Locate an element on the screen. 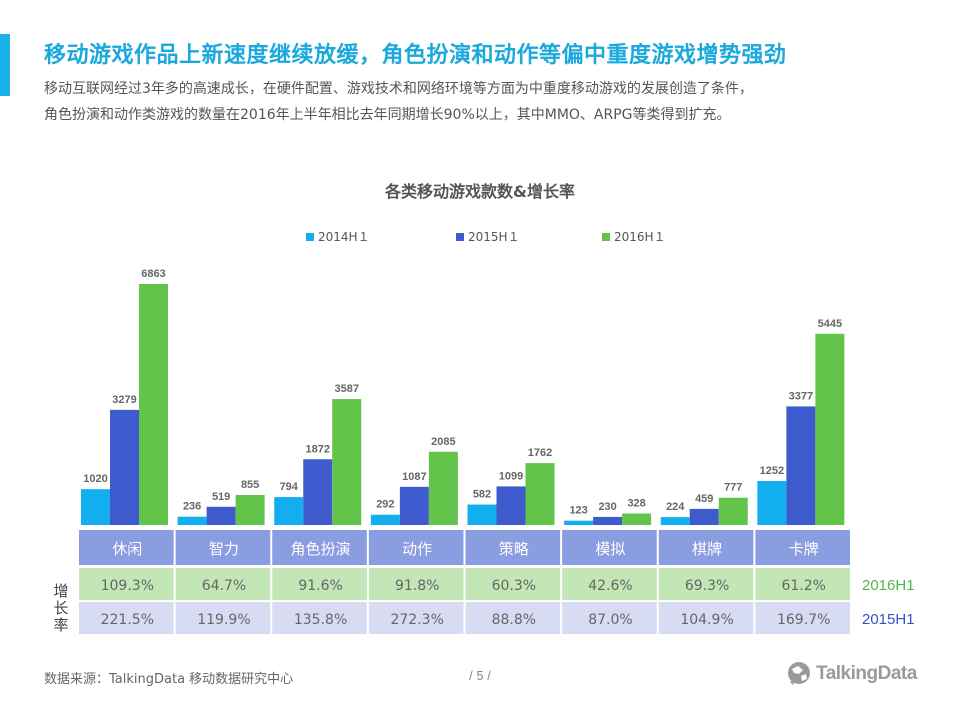 The image size is (960, 720). category-label-6: 棋牌 is located at coordinates (707, 549).